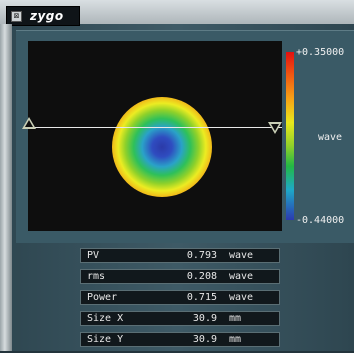 This screenshot has width=354, height=353. Describe the element at coordinates (93, 255) in the screenshot. I see `stat-label: PV` at that location.